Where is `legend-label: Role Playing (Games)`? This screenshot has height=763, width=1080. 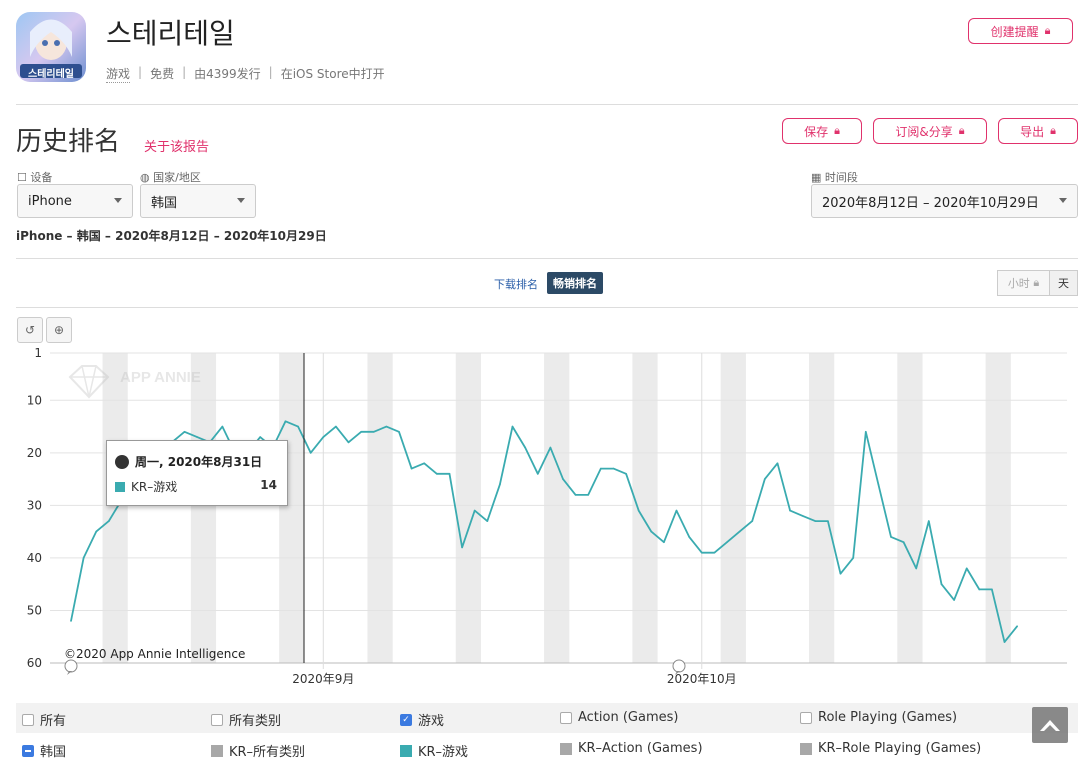 legend-label: Role Playing (Games) is located at coordinates (888, 717).